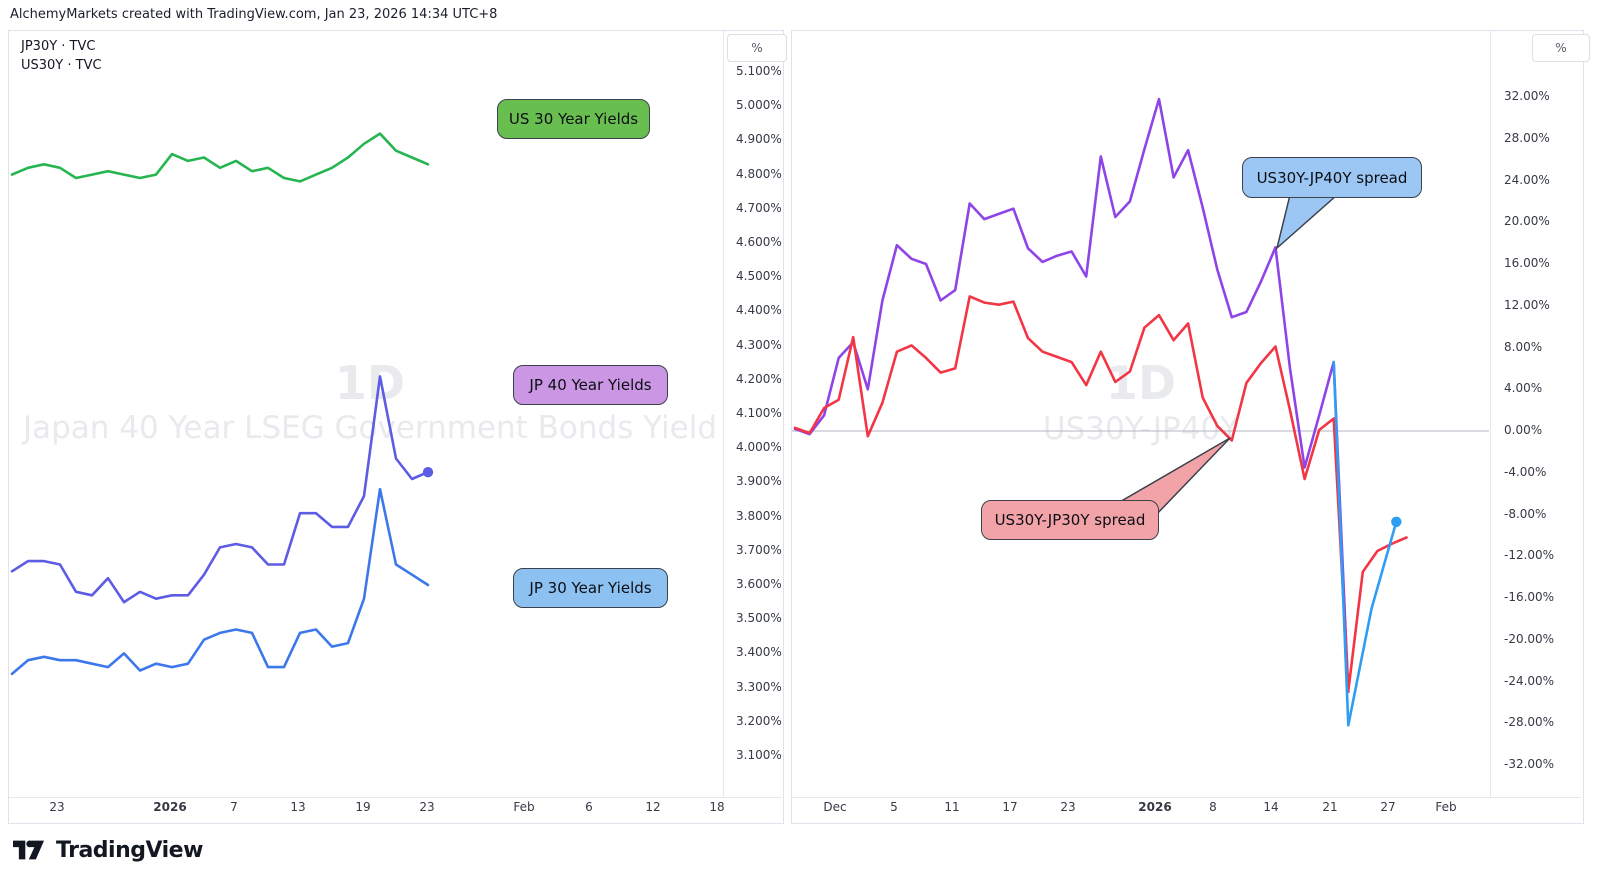 This screenshot has height=893, width=1608. What do you see at coordinates (894, 807) in the screenshot?
I see `right-x-tick-label: 5` at bounding box center [894, 807].